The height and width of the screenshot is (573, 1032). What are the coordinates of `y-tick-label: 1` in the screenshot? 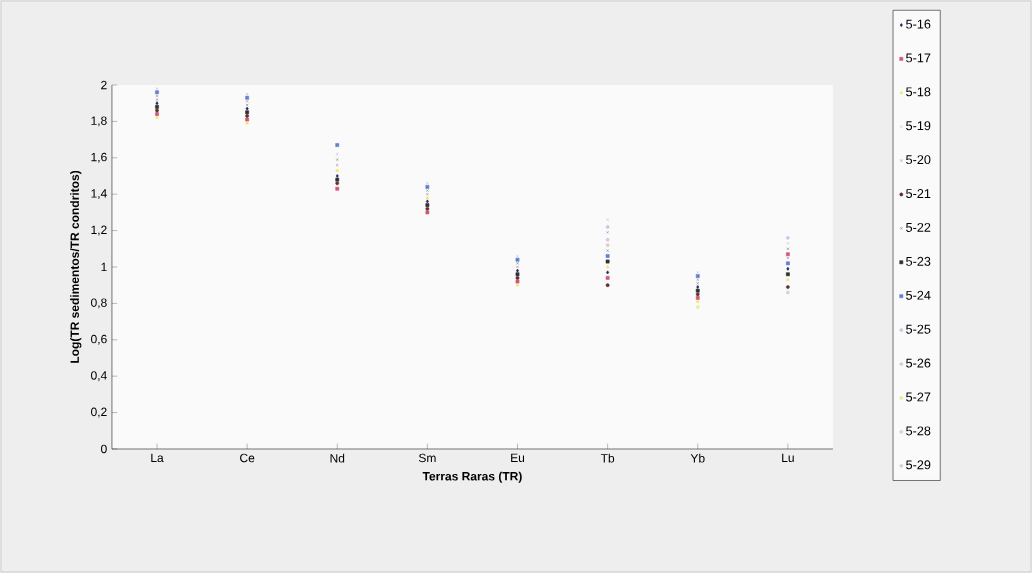 It's located at (104, 267).